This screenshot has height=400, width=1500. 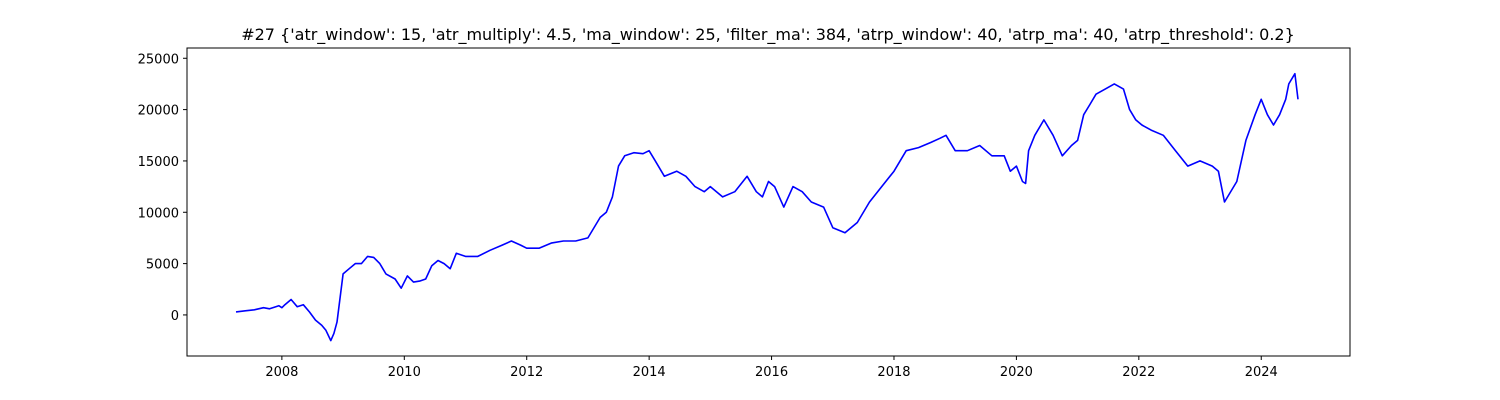 What do you see at coordinates (404, 372) in the screenshot?
I see `x-tick-label: 2010` at bounding box center [404, 372].